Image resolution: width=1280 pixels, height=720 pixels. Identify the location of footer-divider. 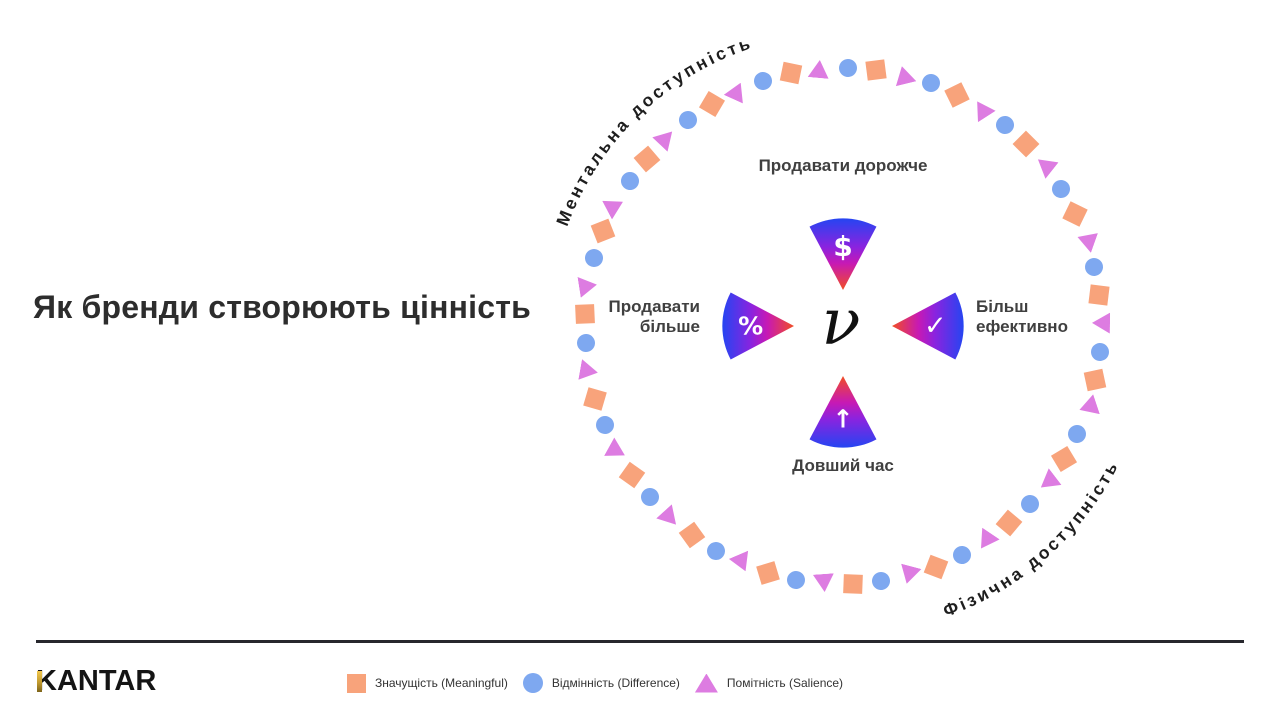
(640, 641).